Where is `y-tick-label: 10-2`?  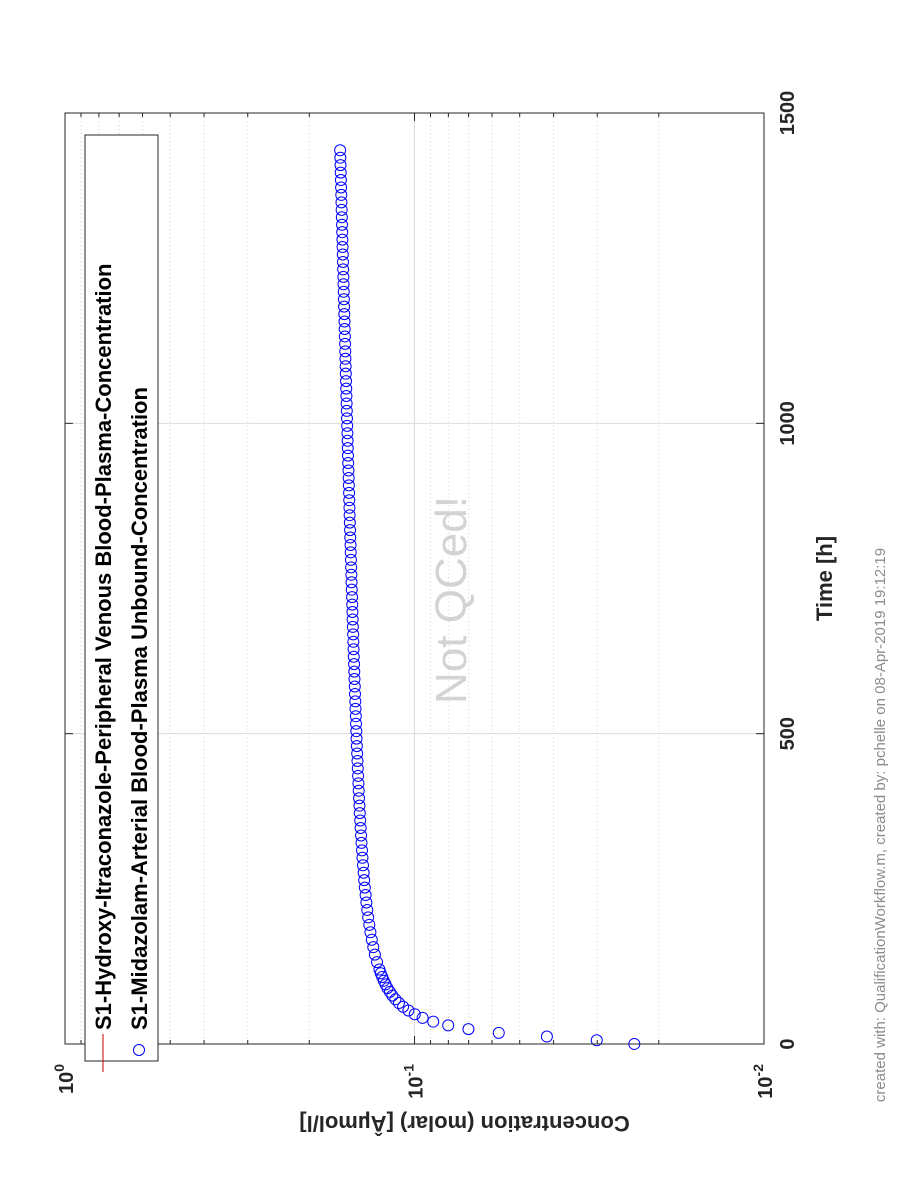
y-tick-label: 10-2 is located at coordinates (763, 1081).